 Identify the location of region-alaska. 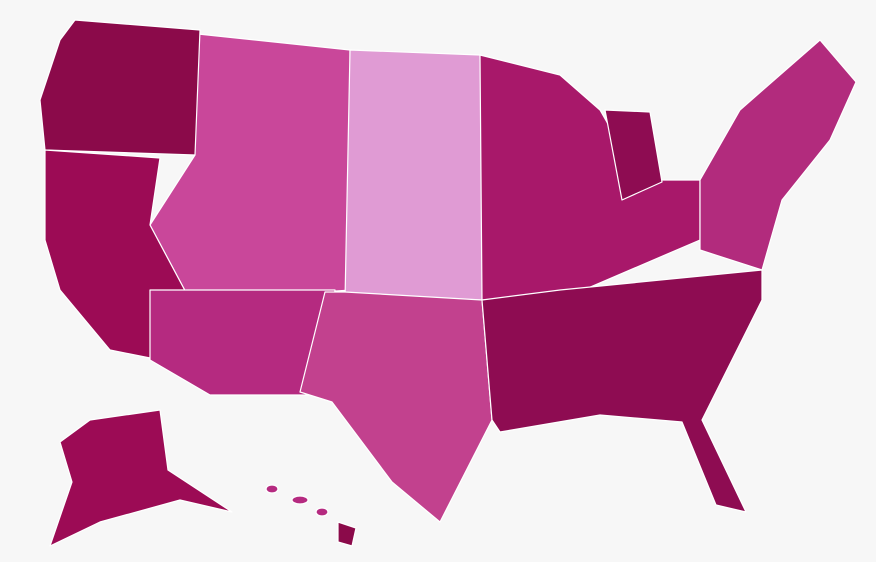
(141, 478).